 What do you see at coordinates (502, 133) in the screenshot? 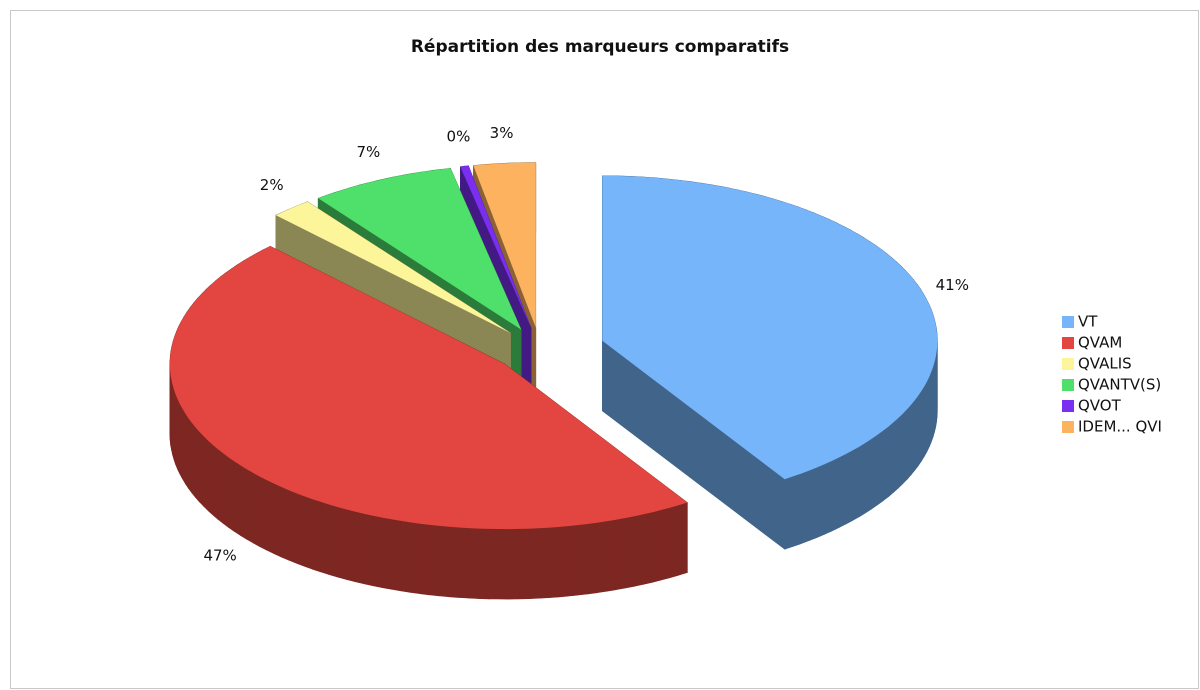
I see `data-label: 3%` at bounding box center [502, 133].